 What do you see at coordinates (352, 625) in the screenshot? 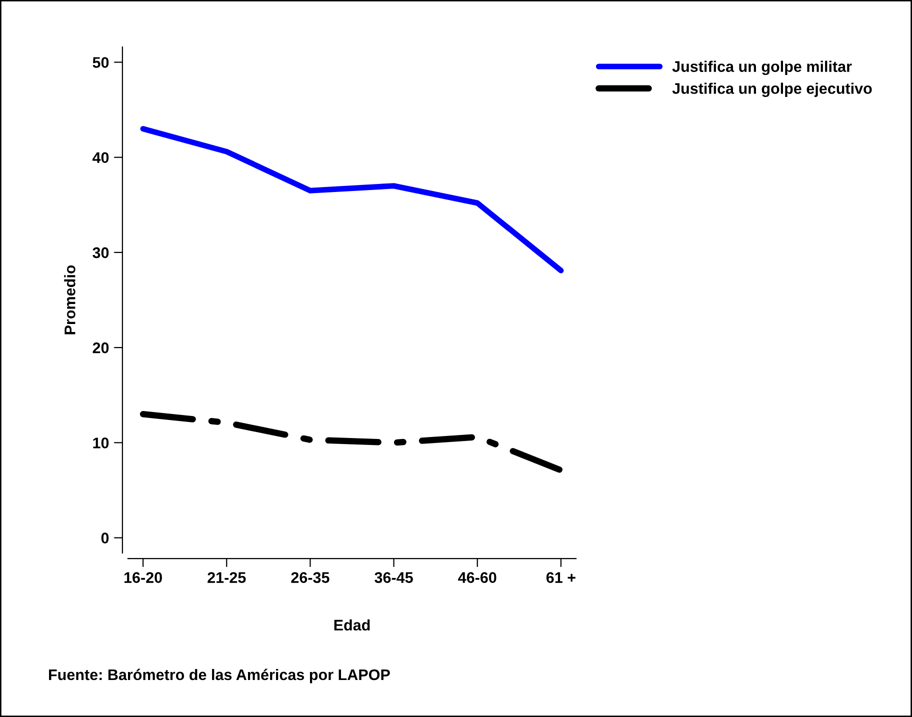
I see `x-axis-title: Edad` at bounding box center [352, 625].